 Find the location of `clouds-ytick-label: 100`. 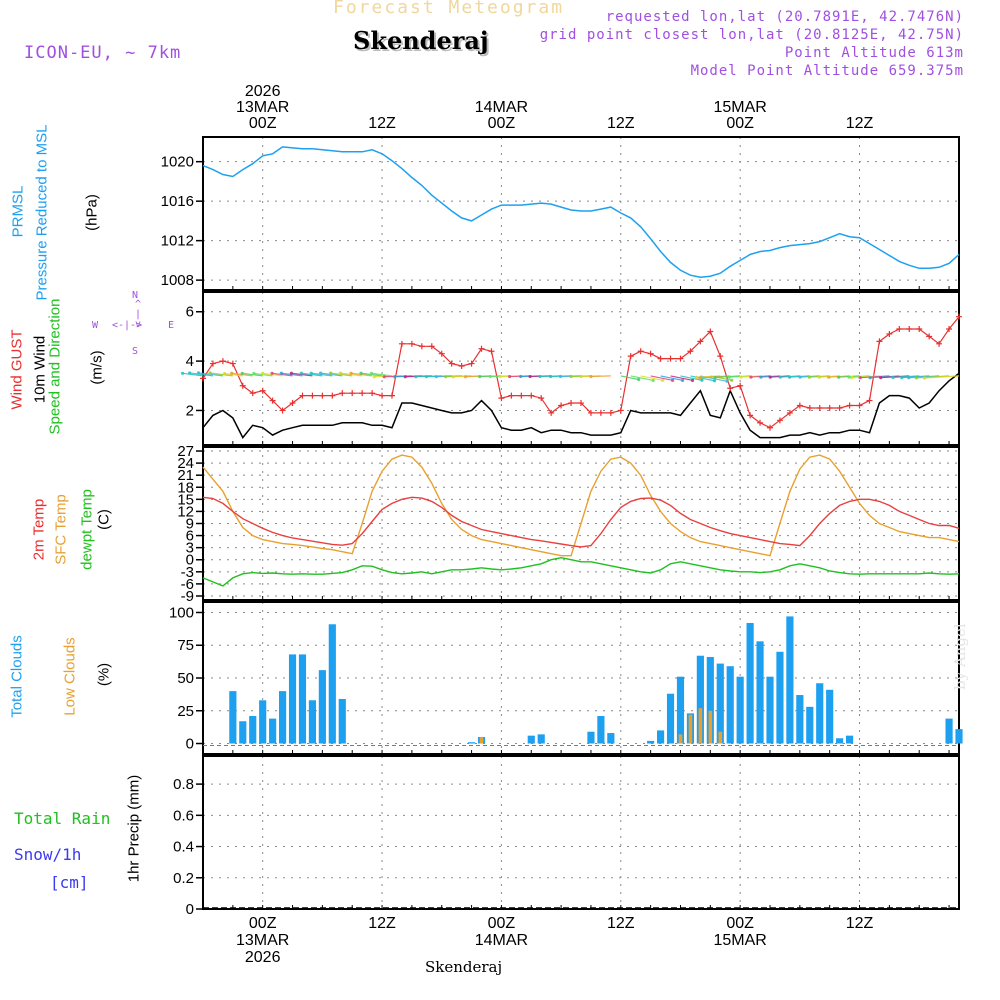

clouds-ytick-label: 100 is located at coordinates (181, 612).